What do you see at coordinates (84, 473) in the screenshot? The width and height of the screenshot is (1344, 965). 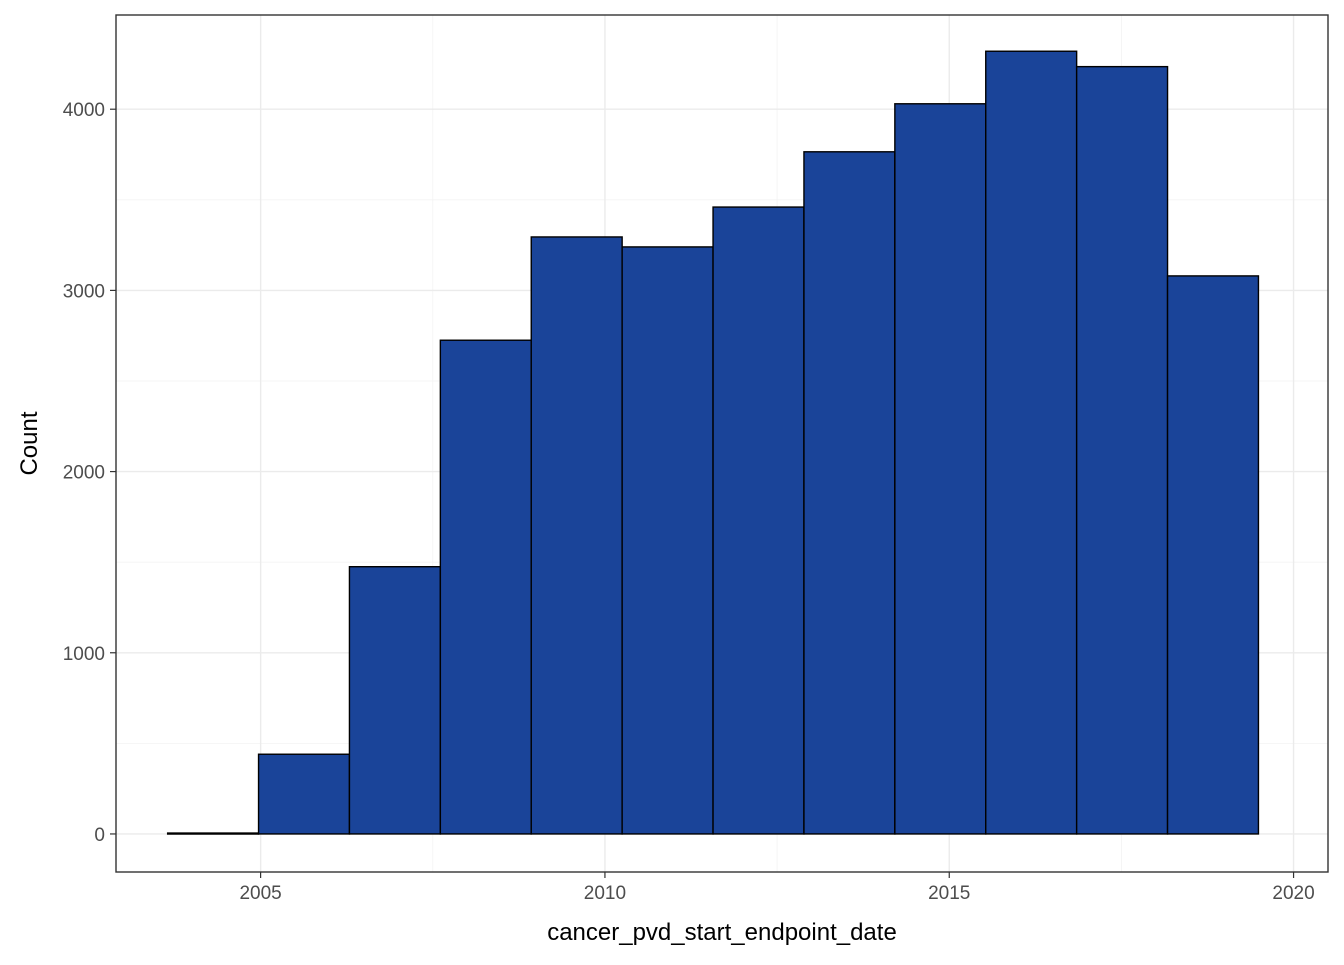 I see `y-tick-label: 2000` at bounding box center [84, 473].